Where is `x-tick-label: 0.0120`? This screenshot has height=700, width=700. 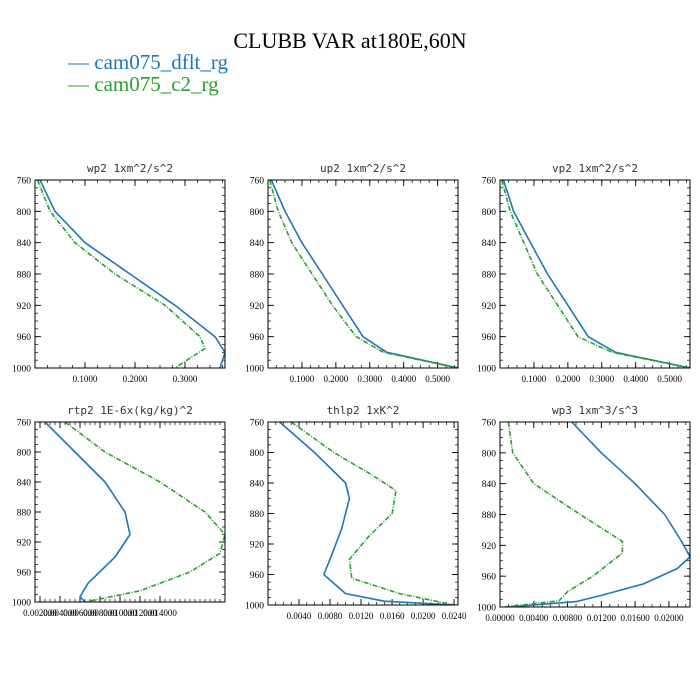 x-tick-label: 0.0120 is located at coordinates (361, 616).